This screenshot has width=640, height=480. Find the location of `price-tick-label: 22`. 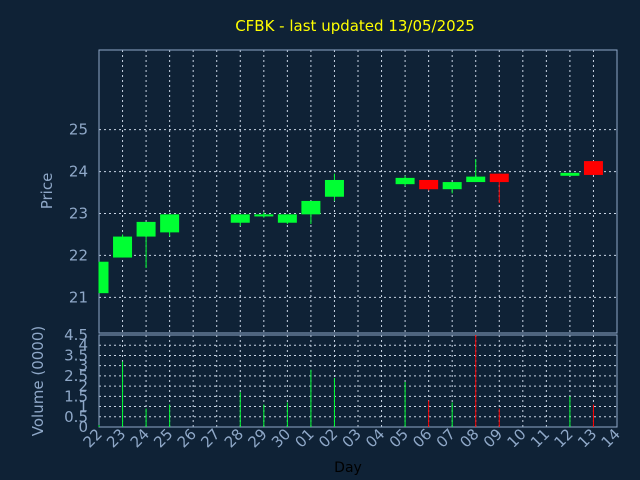

price-tick-label: 22 is located at coordinates (78, 255).